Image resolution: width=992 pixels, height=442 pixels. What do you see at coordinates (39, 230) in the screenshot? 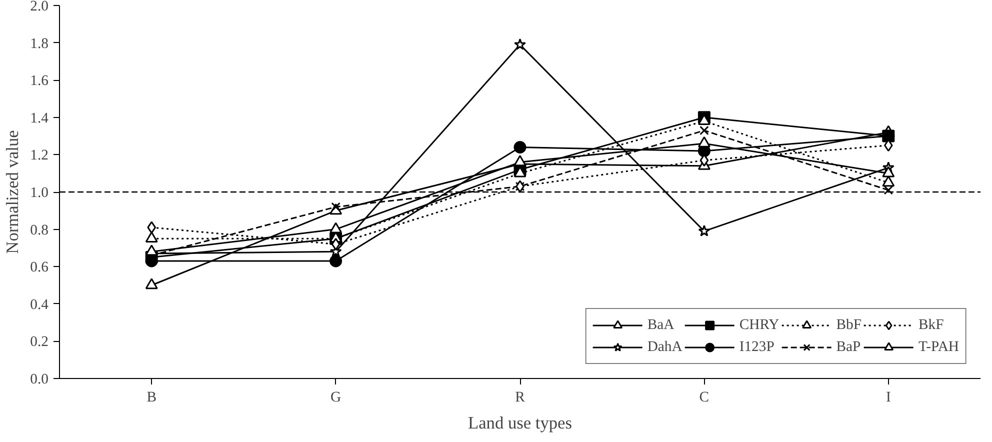
I see `y-tick-label: 0.8` at bounding box center [39, 230].